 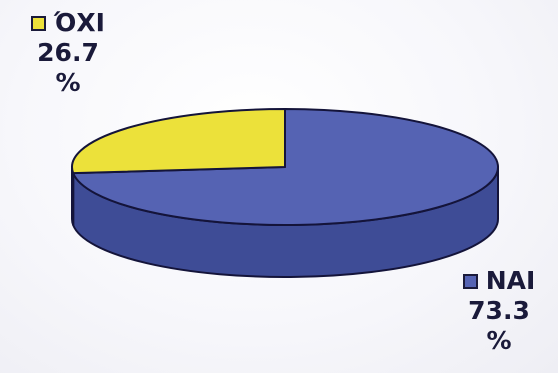 I want to click on data-label-nai-value: 73.3, so click(x=499, y=310).